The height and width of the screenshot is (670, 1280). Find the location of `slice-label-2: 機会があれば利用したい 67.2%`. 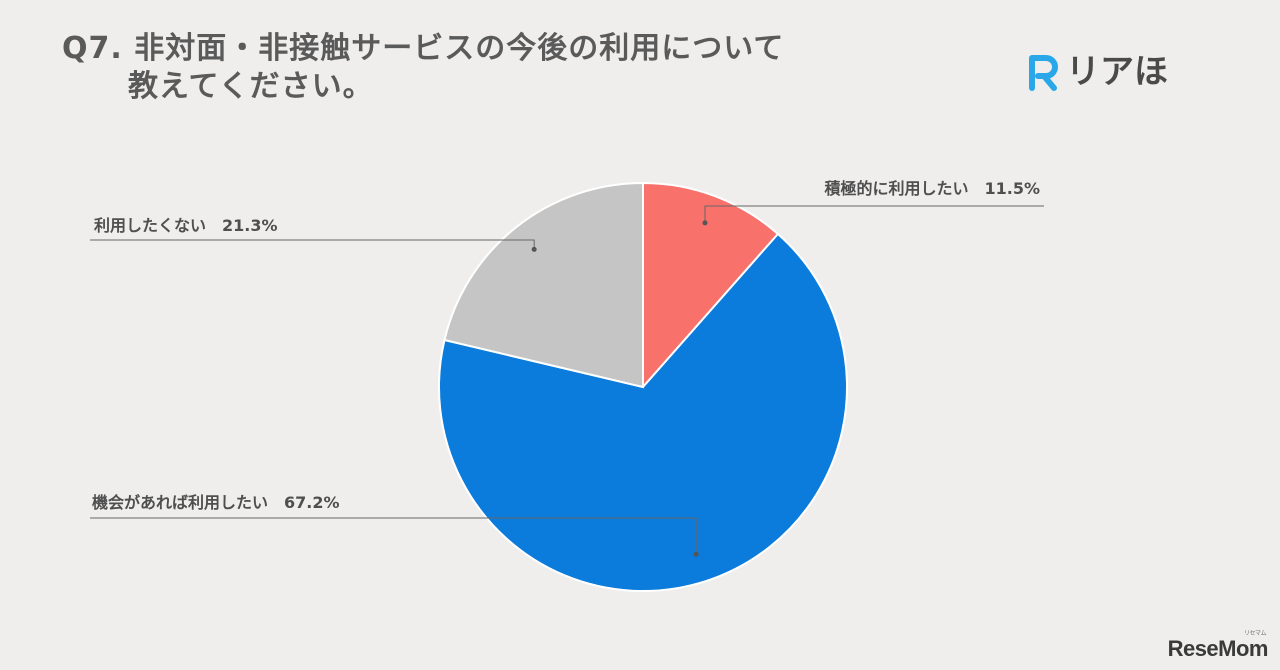

slice-label-2: 機会があれば利用したい 67.2% is located at coordinates (216, 502).